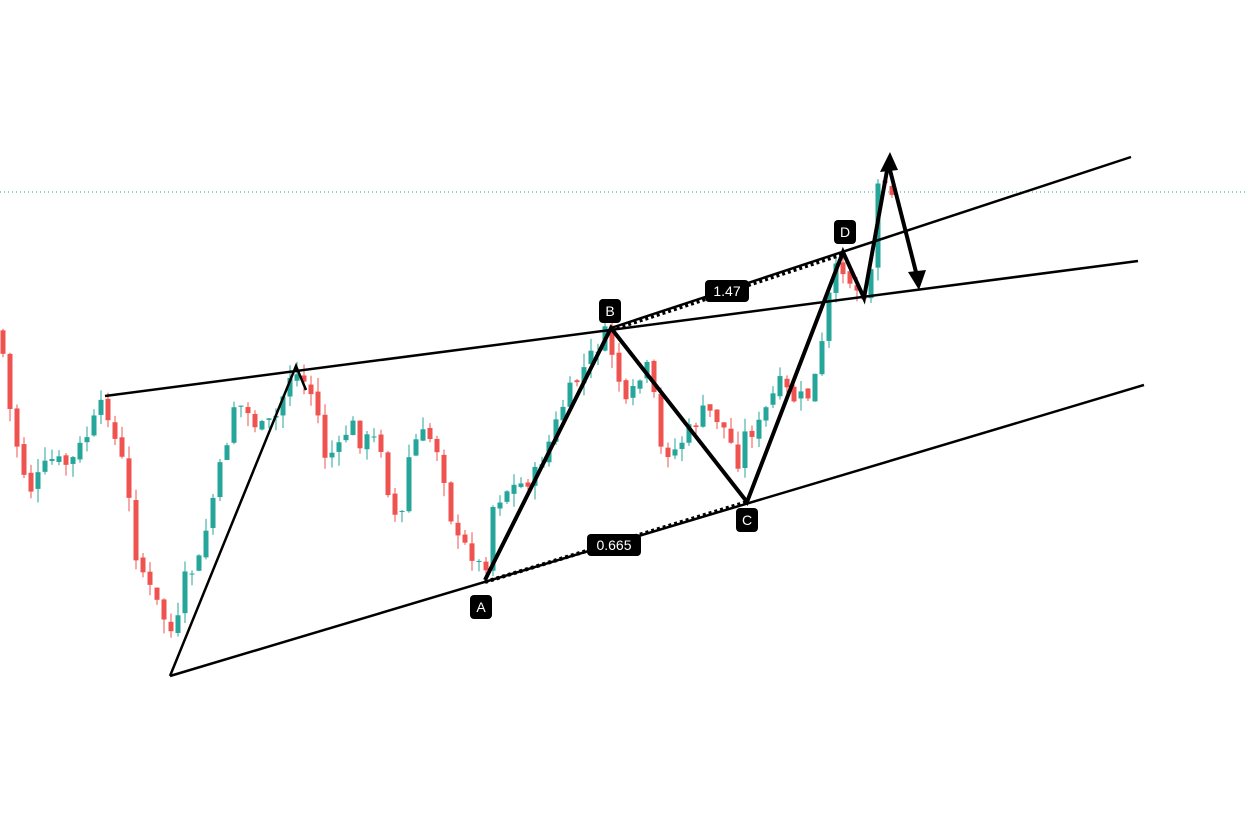 The image size is (1248, 835). I want to click on point-label: C, so click(747, 520).